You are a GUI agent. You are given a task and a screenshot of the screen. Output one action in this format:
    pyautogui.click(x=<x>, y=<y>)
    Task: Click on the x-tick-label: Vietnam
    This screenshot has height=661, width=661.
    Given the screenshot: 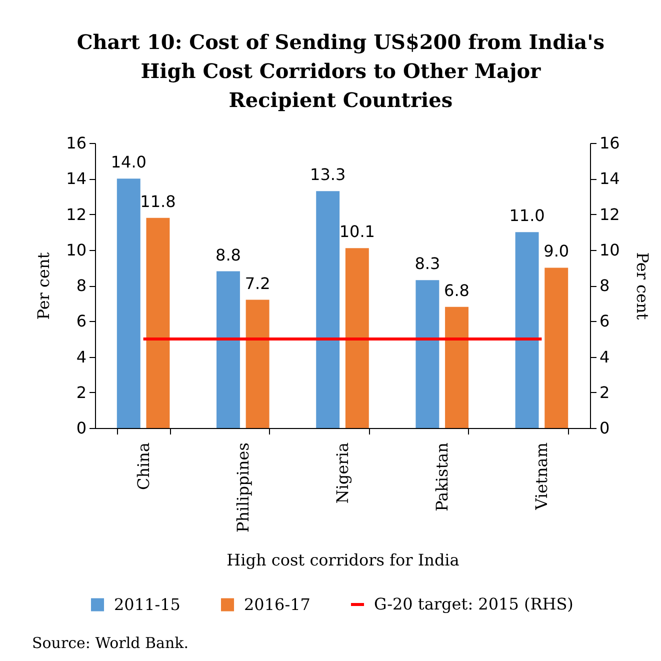 What is the action you would take?
    pyautogui.click(x=542, y=476)
    